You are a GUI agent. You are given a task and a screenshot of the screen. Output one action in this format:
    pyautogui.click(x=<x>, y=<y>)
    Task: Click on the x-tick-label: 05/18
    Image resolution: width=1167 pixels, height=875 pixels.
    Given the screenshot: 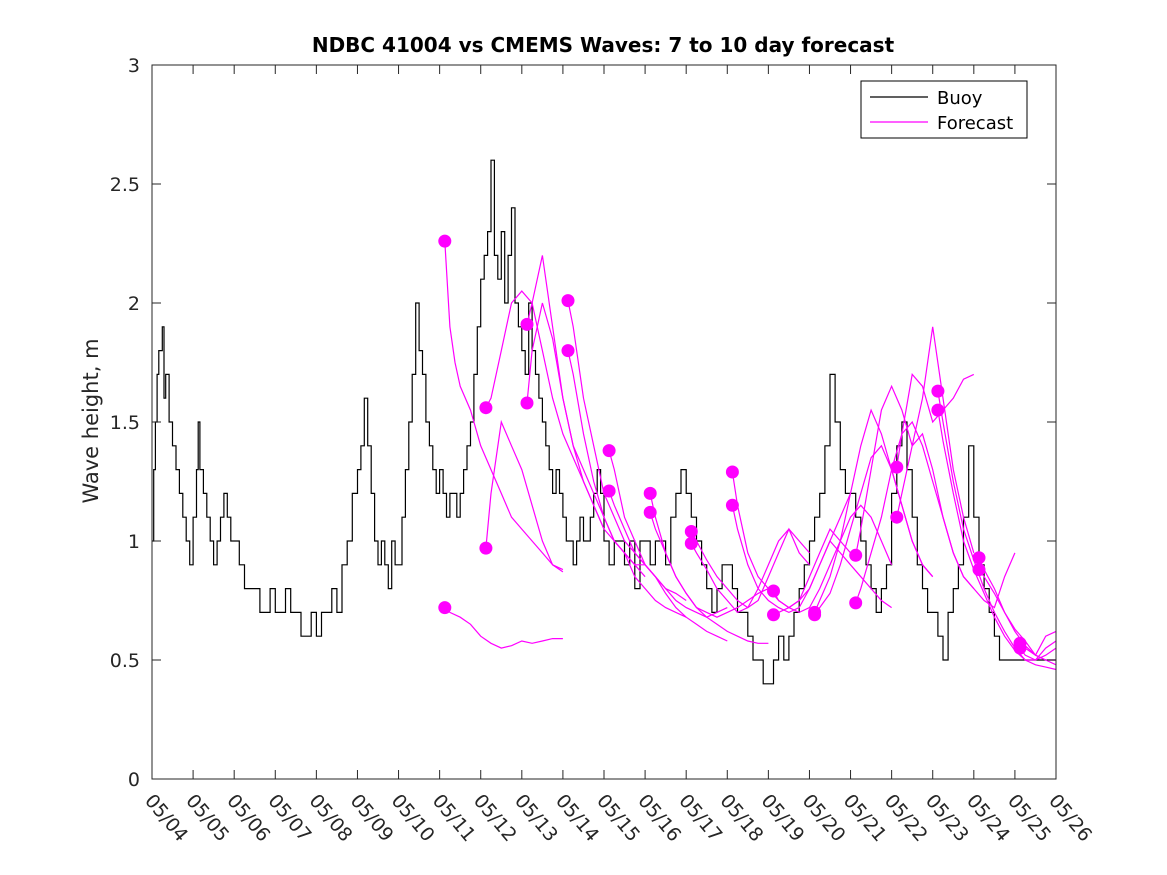 What is the action you would take?
    pyautogui.click(x=741, y=818)
    